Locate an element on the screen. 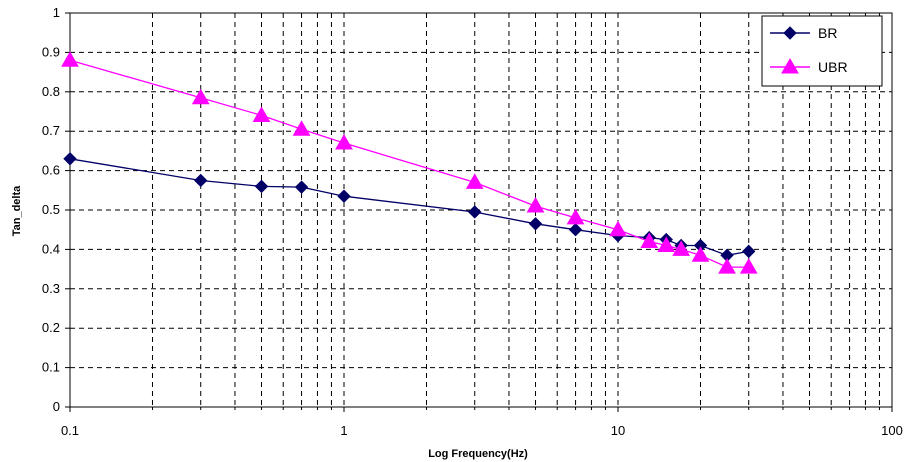  y-tick-label: 0.5 is located at coordinates (51, 209).